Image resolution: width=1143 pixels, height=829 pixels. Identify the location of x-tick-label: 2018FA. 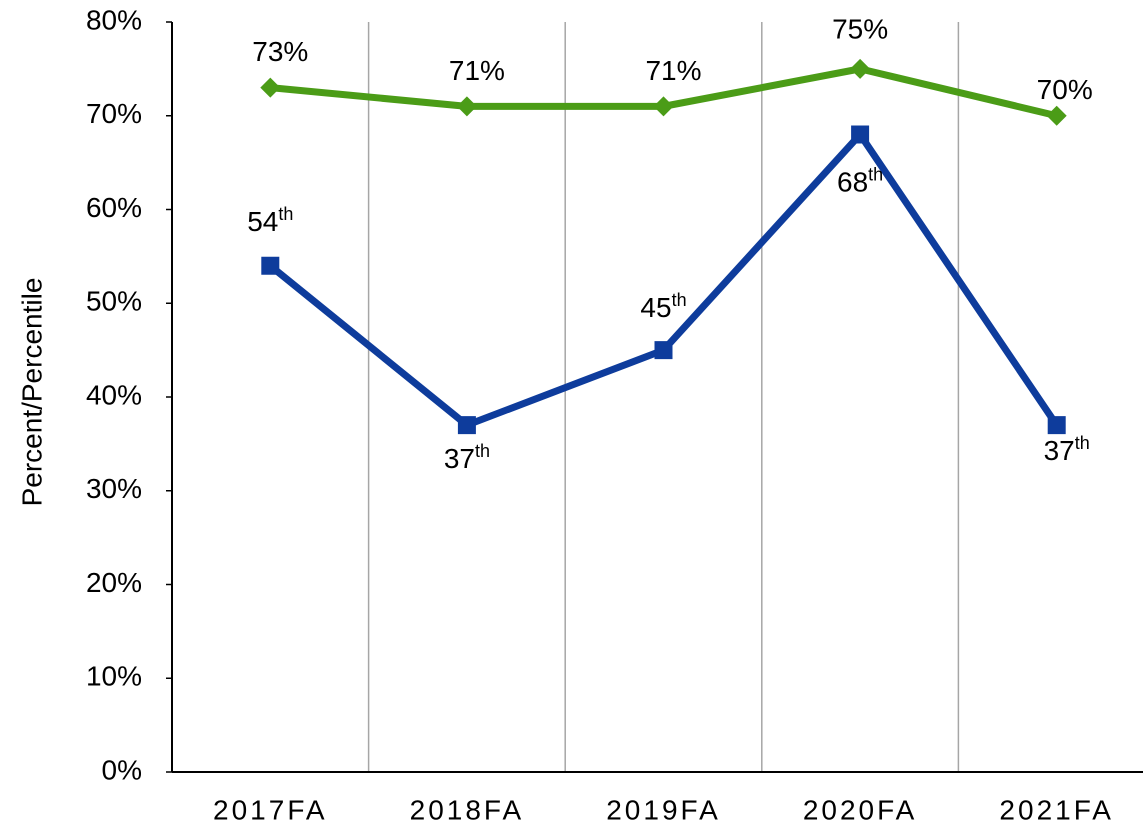
(467, 809).